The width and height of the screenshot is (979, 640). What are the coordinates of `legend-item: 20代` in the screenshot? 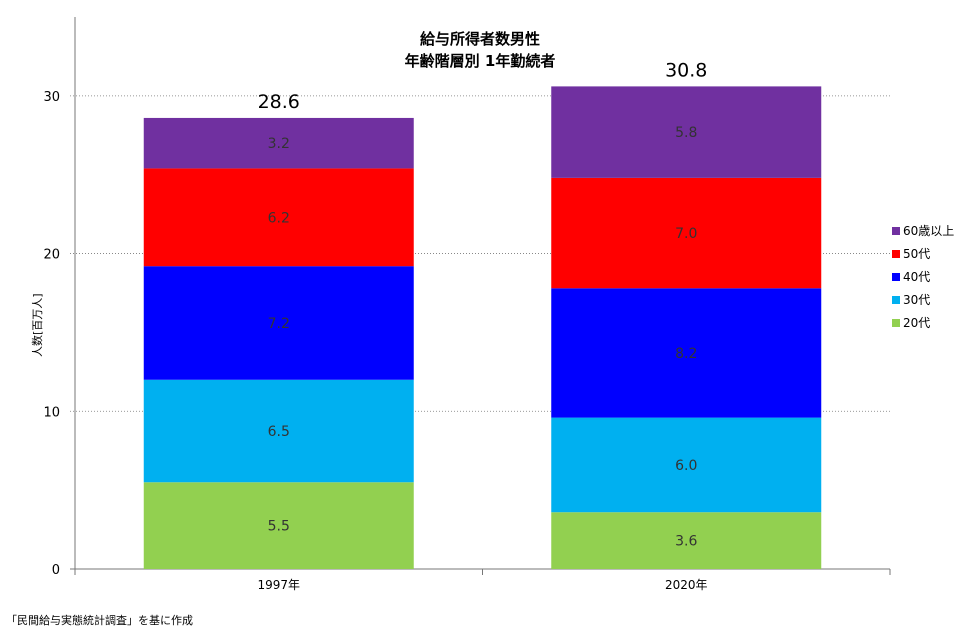 It's located at (923, 322).